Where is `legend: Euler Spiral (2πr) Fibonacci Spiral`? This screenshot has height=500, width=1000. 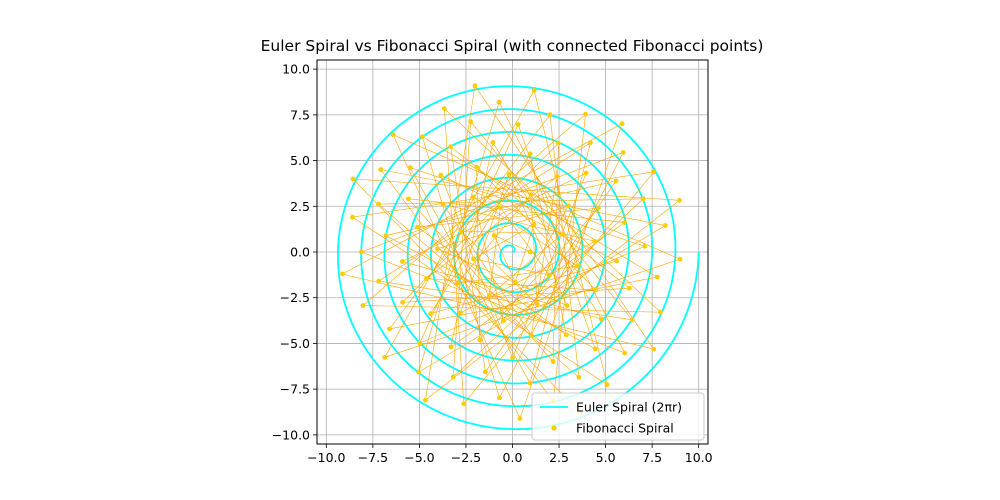 legend: Euler Spiral (2πr) Fibonacci Spiral is located at coordinates (618, 416).